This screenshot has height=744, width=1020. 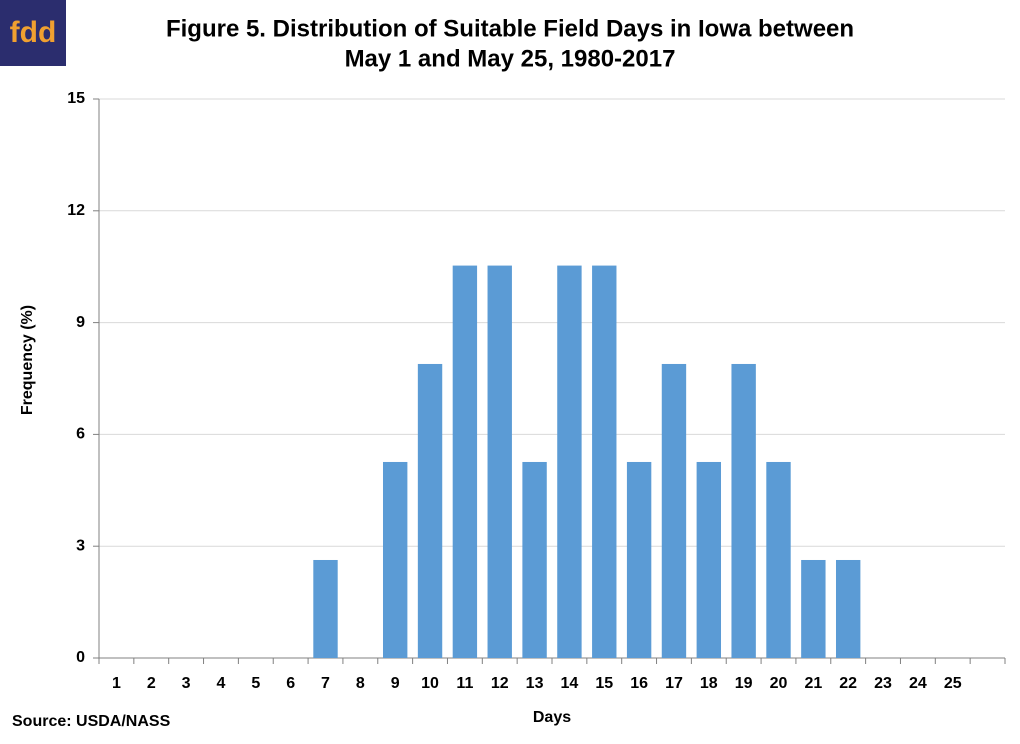 I want to click on x-tick-label: 23, so click(x=883, y=683).